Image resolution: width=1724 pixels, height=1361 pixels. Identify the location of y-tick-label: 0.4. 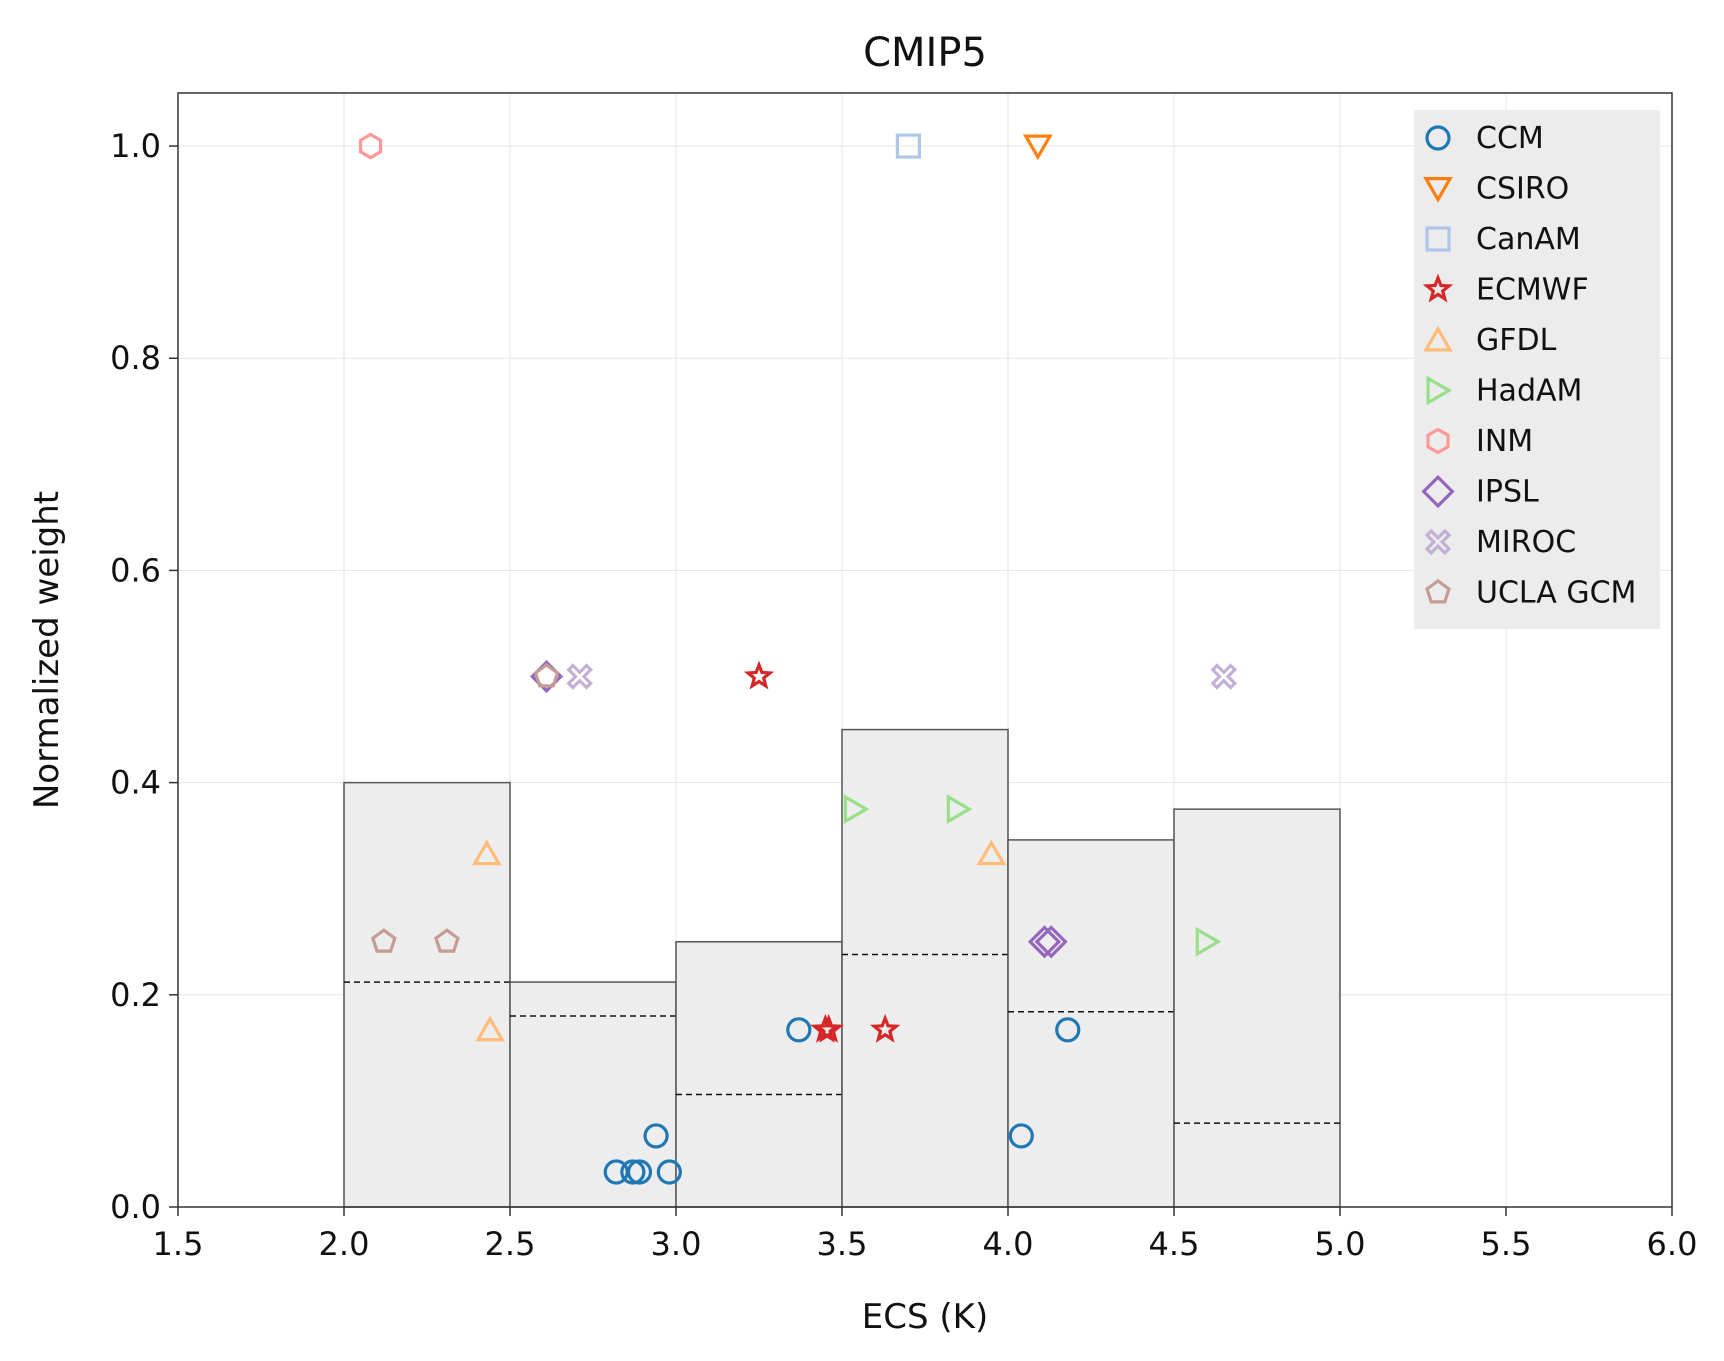
(135, 783).